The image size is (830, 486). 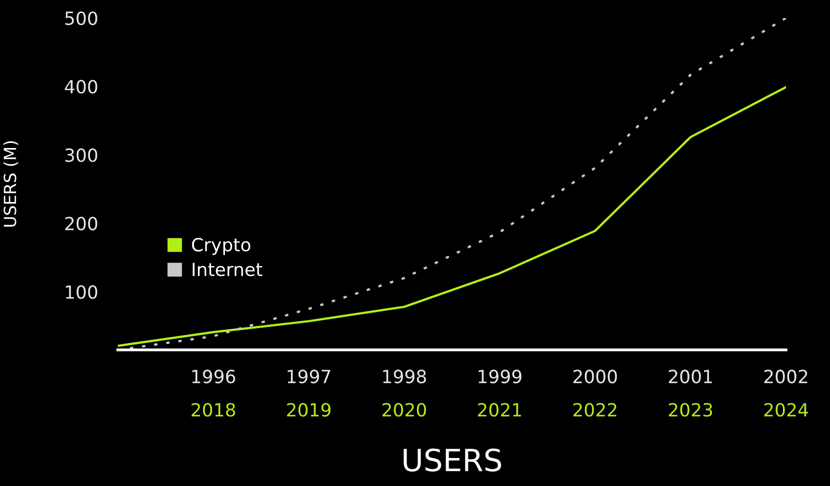 What do you see at coordinates (309, 377) in the screenshot?
I see `x-tick-label: 1997` at bounding box center [309, 377].